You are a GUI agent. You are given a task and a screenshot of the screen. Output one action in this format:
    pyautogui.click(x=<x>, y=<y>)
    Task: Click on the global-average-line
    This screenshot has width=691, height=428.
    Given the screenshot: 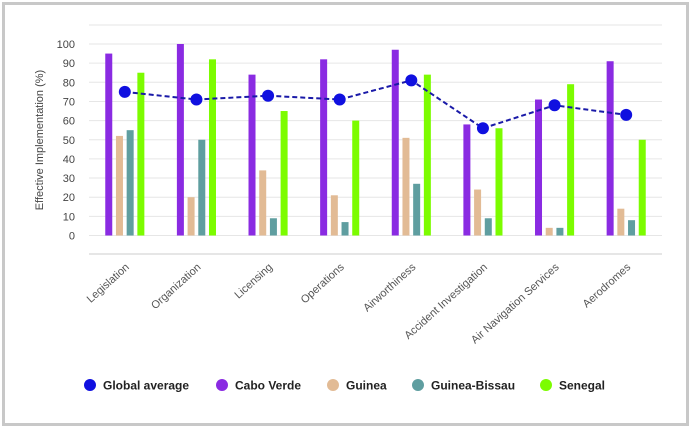 What is the action you would take?
    pyautogui.click(x=375, y=104)
    